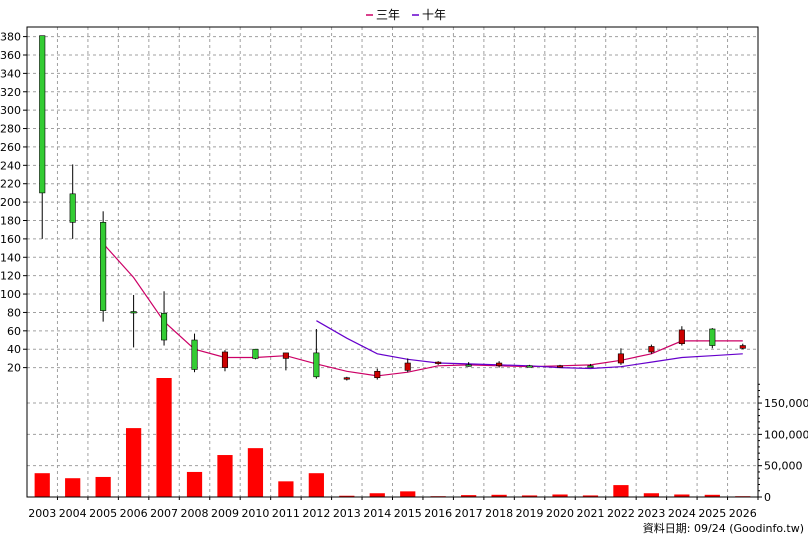 The image size is (808, 540). What do you see at coordinates (316, 513) in the screenshot?
I see `x-tick-label: 2012` at bounding box center [316, 513].